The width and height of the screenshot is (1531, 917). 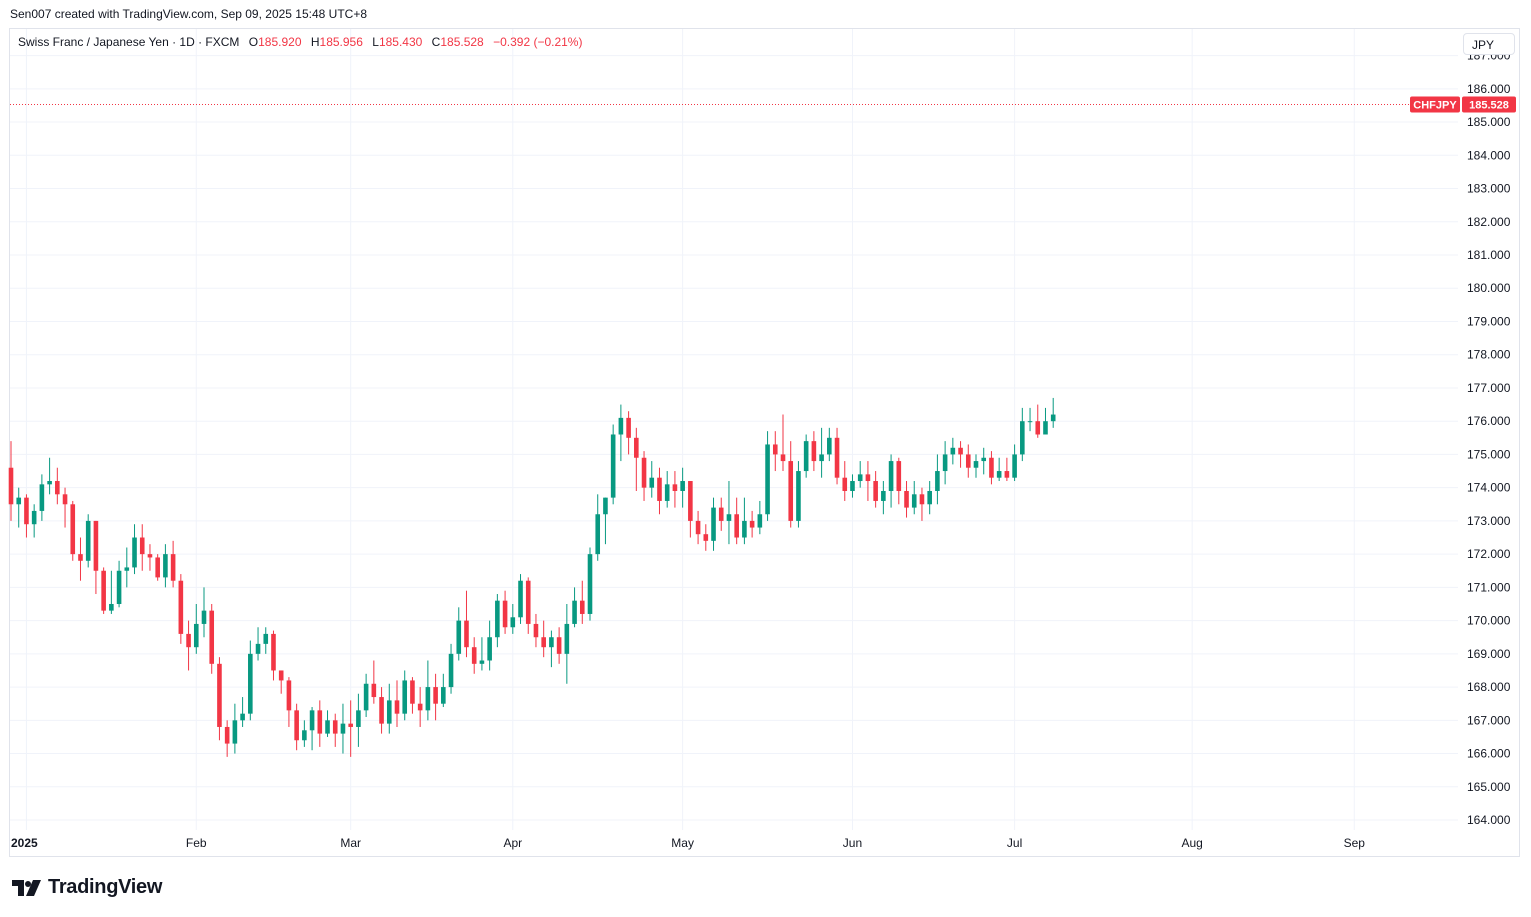 I want to click on y-tick-label: 185.000, so click(x=1489, y=122).